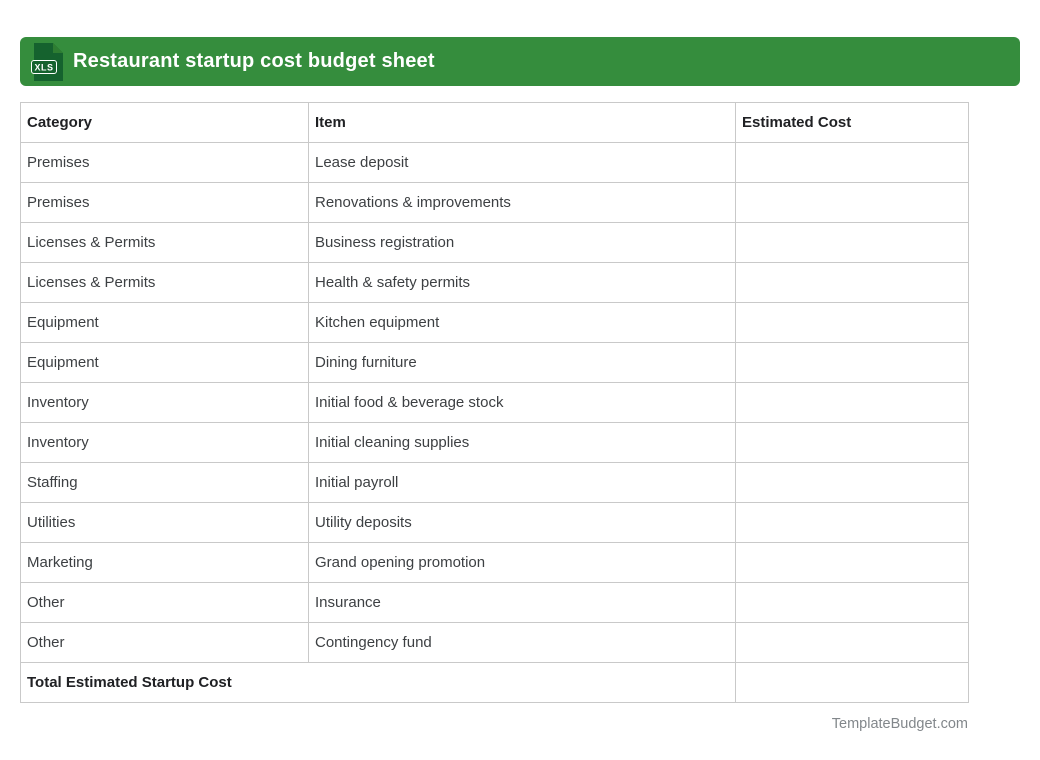 The image size is (1040, 760). Describe the element at coordinates (58, 47) in the screenshot. I see `xls-file-fold` at that location.